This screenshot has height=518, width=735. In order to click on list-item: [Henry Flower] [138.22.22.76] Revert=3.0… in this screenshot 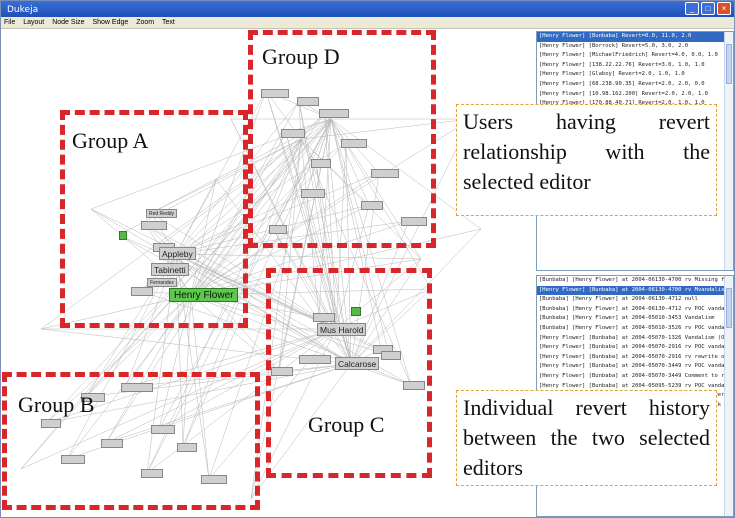, I will do `click(622, 64)`.